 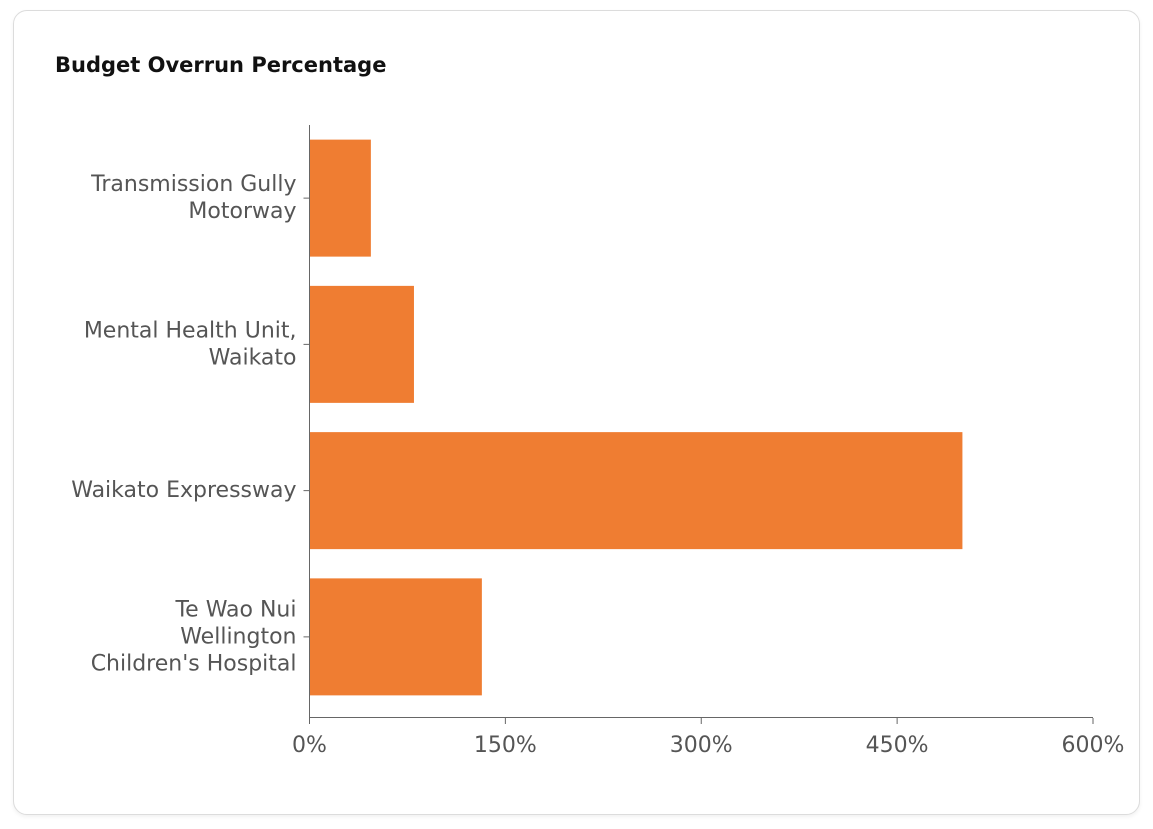 I want to click on y-tick-label-line: Waikato Expressway, so click(x=183, y=490).